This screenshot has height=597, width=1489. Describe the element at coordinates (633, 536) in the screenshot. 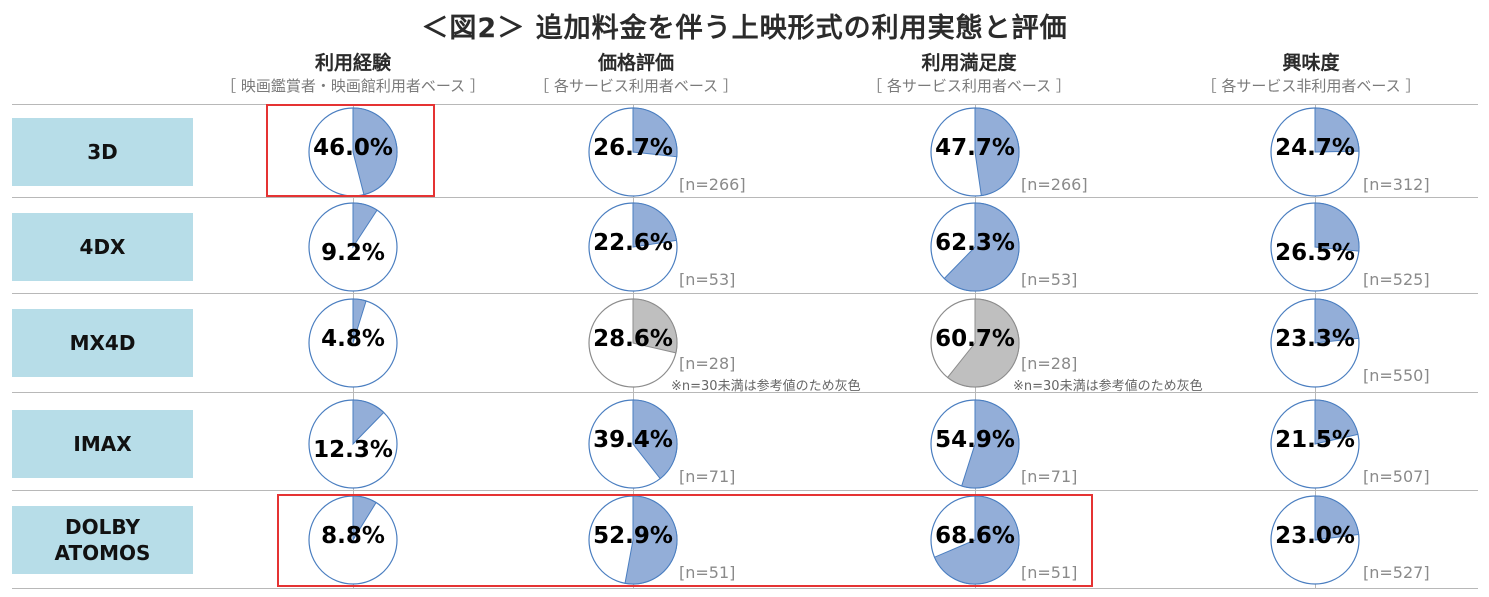

I see `pie-value-label: 52.9%` at that location.